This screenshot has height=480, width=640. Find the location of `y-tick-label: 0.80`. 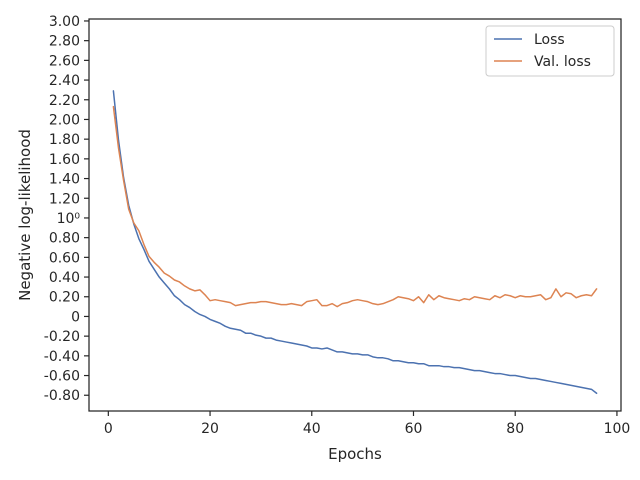

y-tick-label: 0.80 is located at coordinates (64, 239).